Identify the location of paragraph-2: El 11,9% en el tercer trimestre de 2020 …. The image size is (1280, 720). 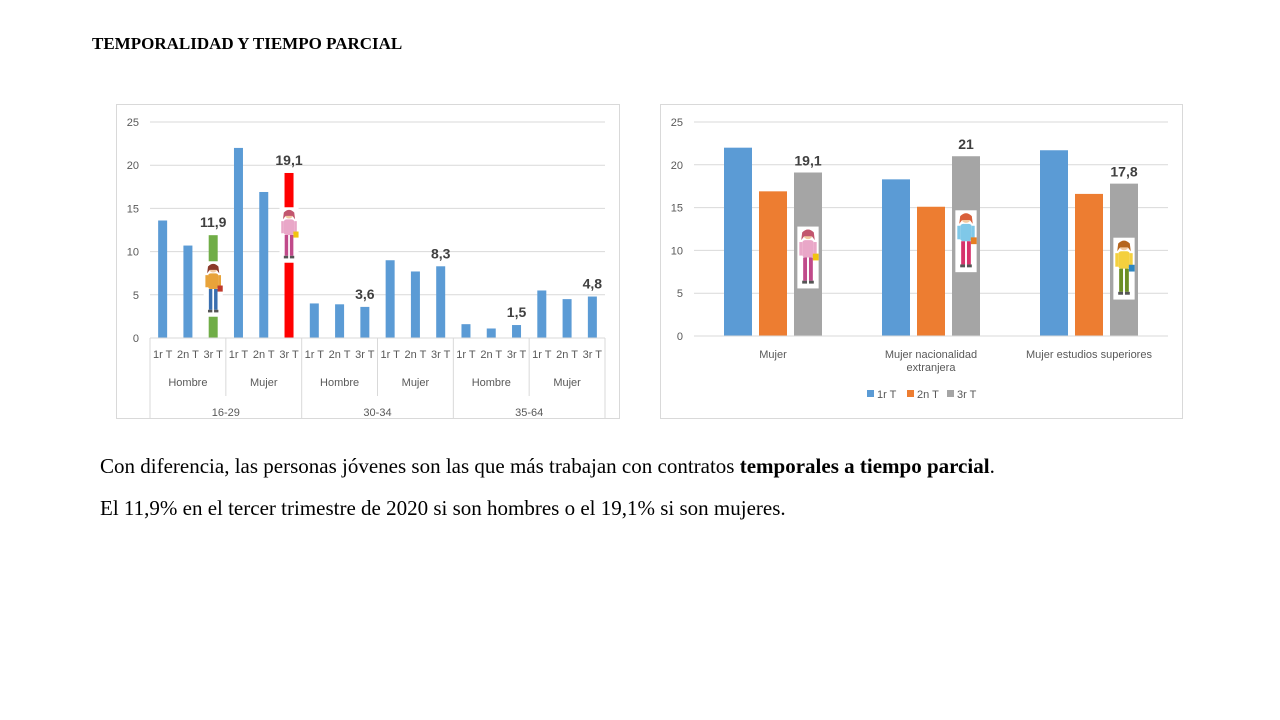
(443, 508).